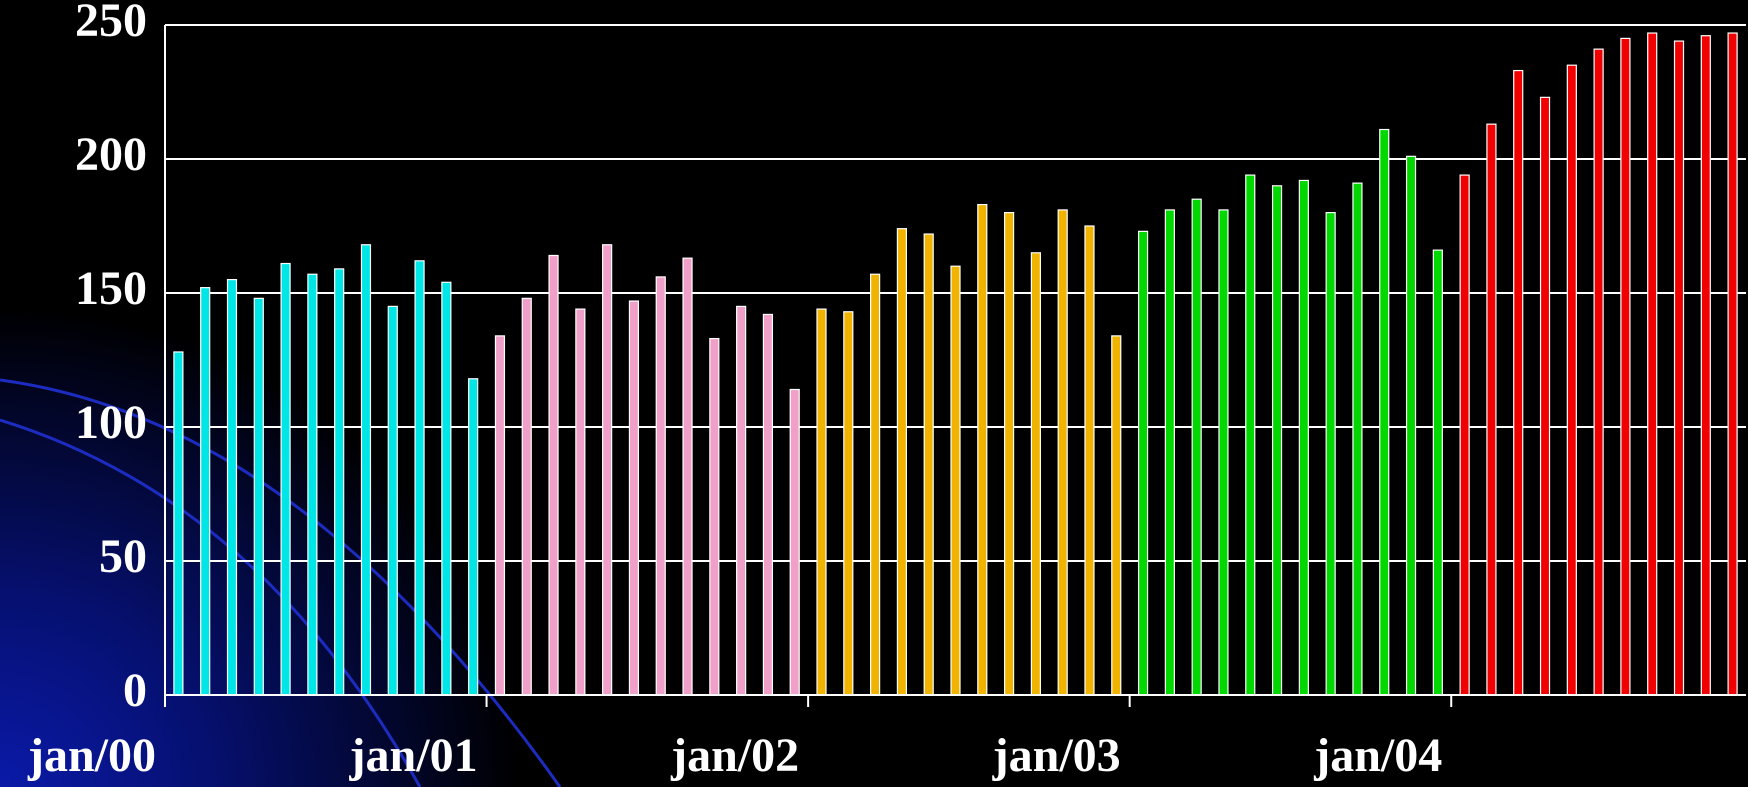  What do you see at coordinates (111, 288) in the screenshot?
I see `y-tick-label: 150` at bounding box center [111, 288].